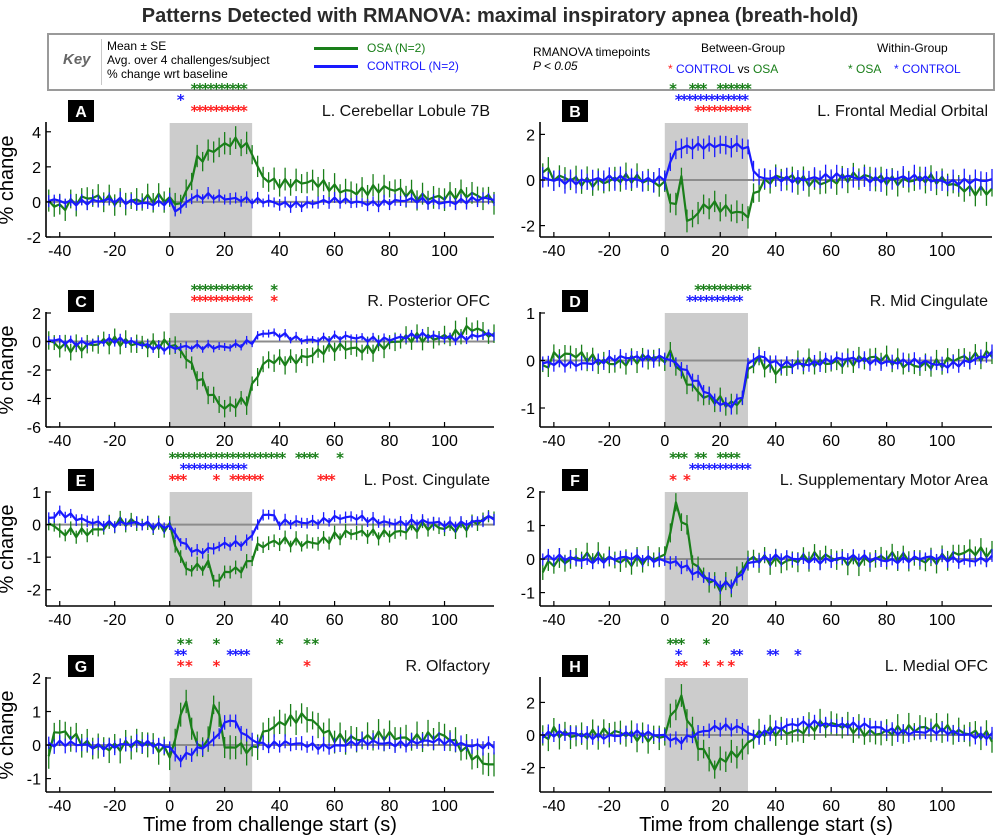  What do you see at coordinates (575, 112) in the screenshot?
I see `panel-letter: B` at bounding box center [575, 112].